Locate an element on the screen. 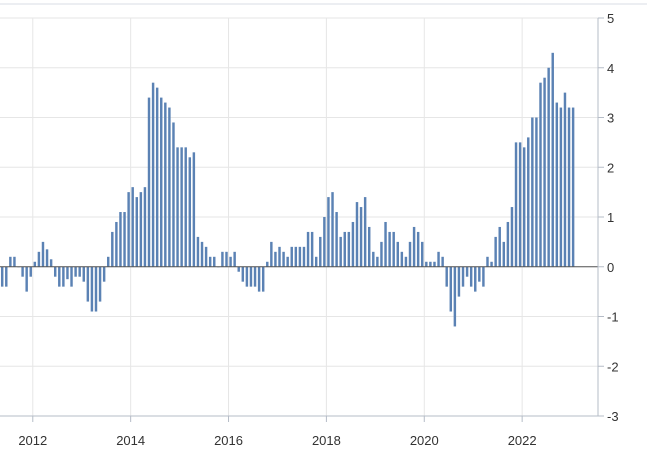 Image resolution: width=647 pixels, height=456 pixels. x-axis-ticks: 2012 2014 2016 2018 2020 2022 is located at coordinates (277, 432).